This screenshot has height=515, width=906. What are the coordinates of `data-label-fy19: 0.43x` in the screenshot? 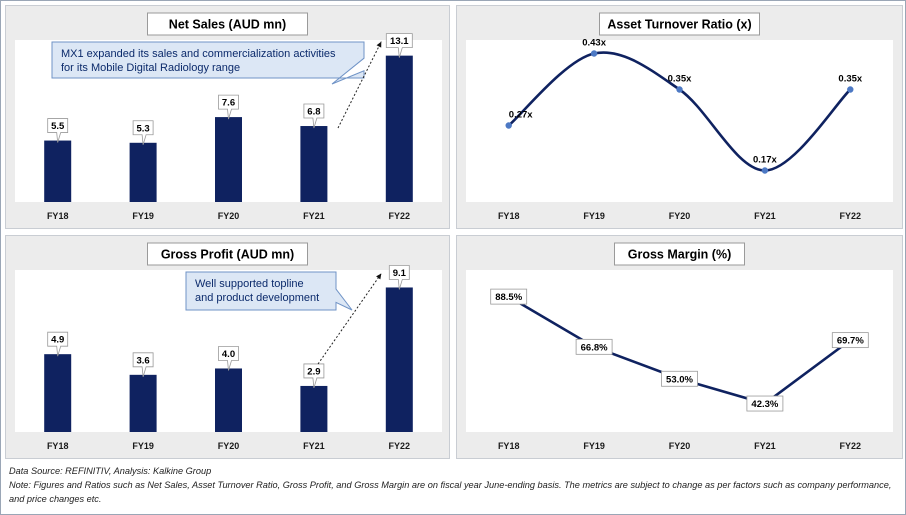 It's located at (594, 43).